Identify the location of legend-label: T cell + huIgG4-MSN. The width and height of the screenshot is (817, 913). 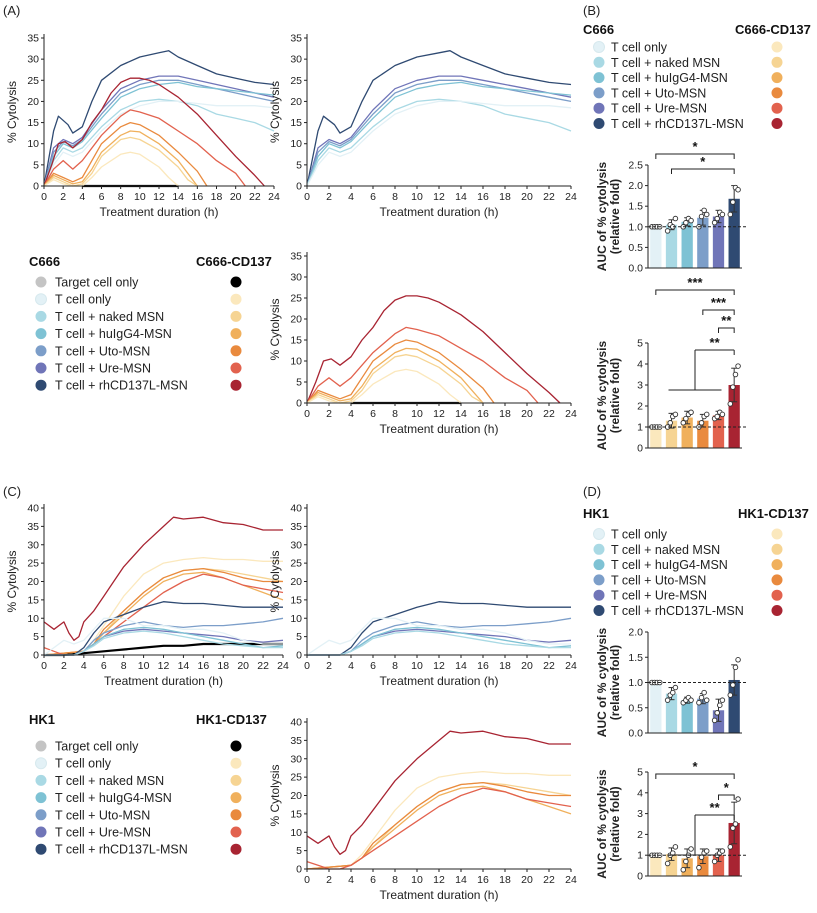
(669, 565).